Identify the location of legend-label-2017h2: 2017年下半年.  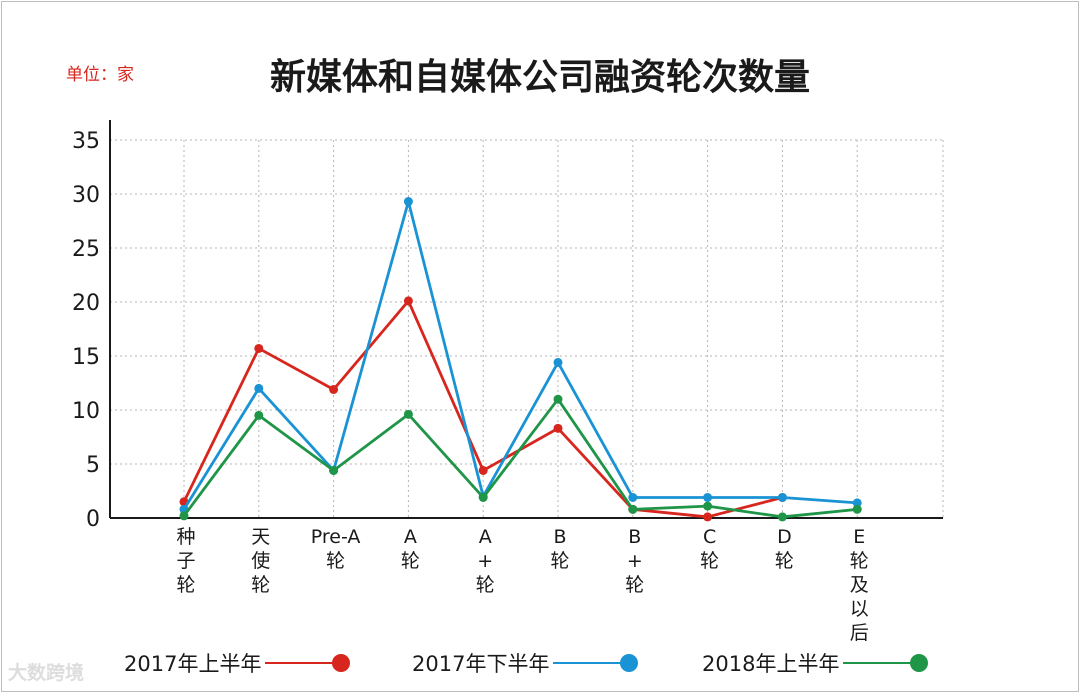
(481, 664).